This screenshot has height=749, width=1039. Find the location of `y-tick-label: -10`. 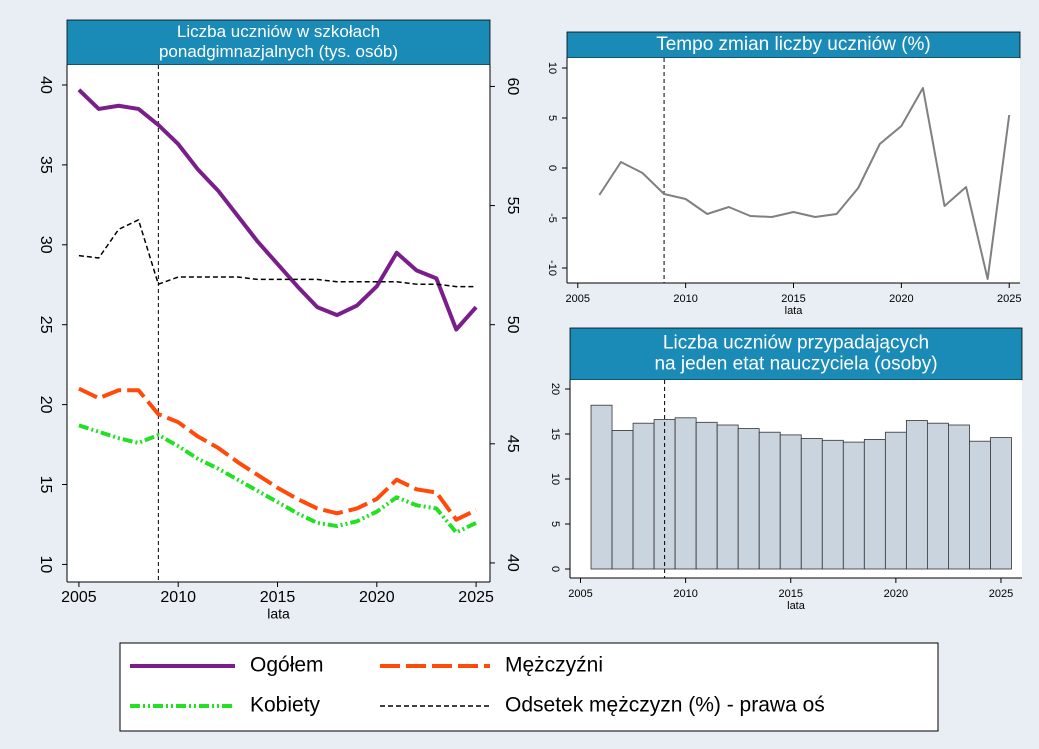

y-tick-label: -10 is located at coordinates (552, 268).